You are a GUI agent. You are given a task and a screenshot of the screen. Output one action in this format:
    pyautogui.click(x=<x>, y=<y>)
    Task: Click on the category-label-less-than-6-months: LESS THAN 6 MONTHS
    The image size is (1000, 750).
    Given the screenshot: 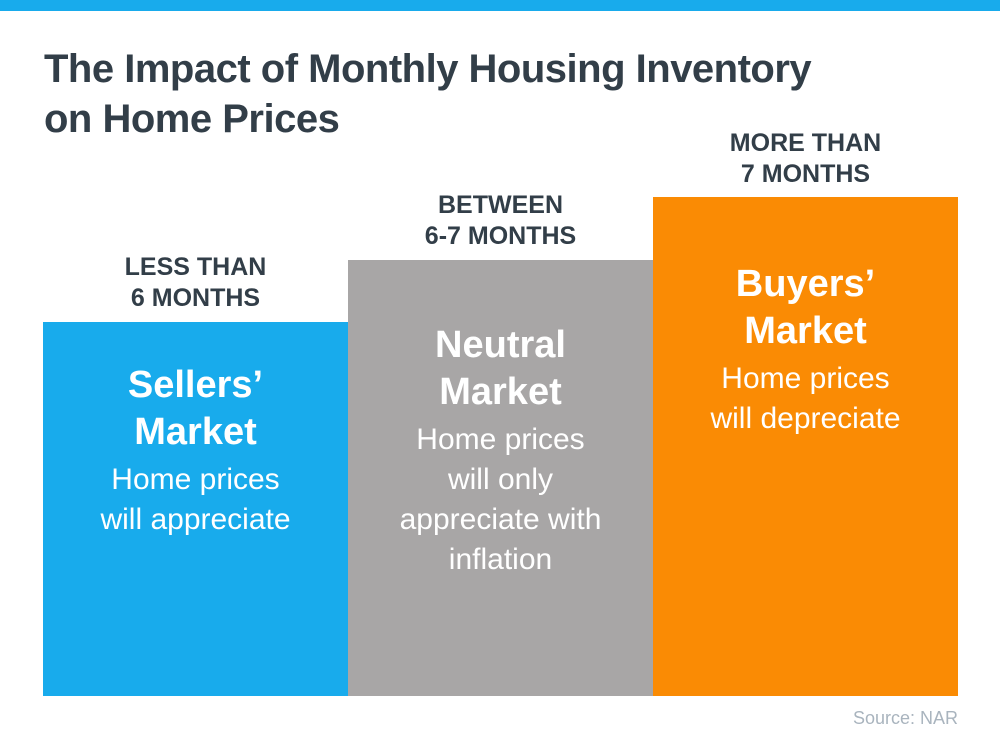 What is the action you would take?
    pyautogui.click(x=195, y=282)
    